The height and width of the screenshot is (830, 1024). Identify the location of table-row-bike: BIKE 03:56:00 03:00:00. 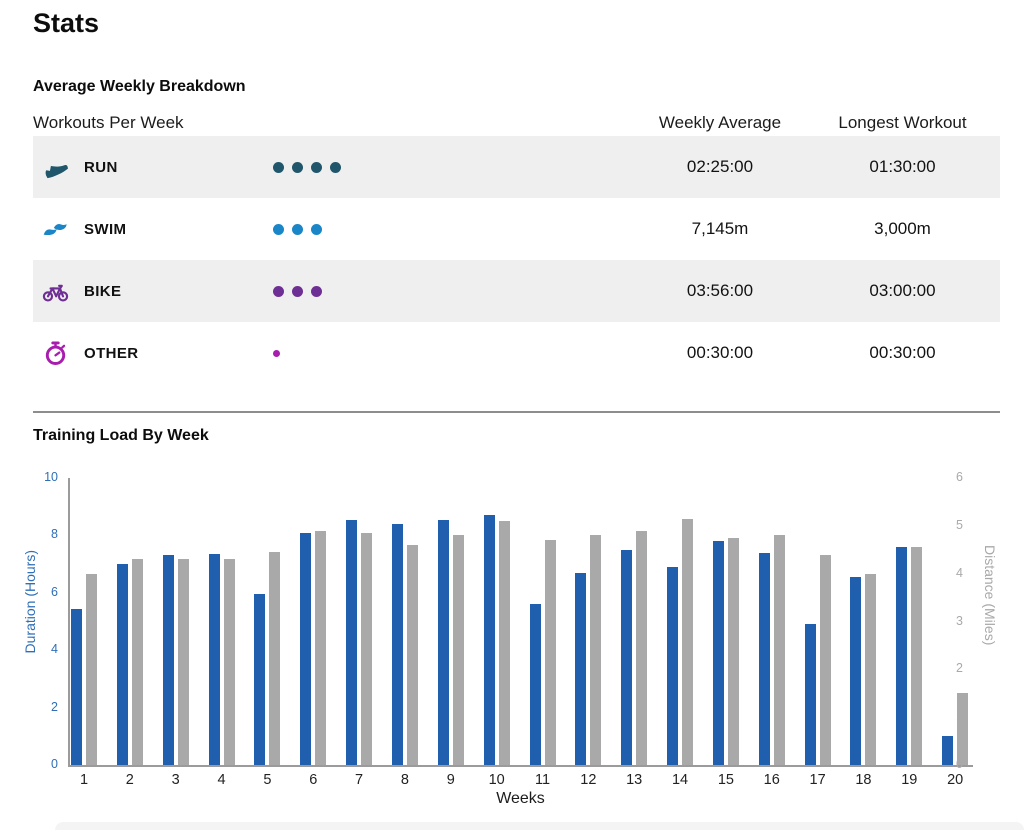
(516, 291).